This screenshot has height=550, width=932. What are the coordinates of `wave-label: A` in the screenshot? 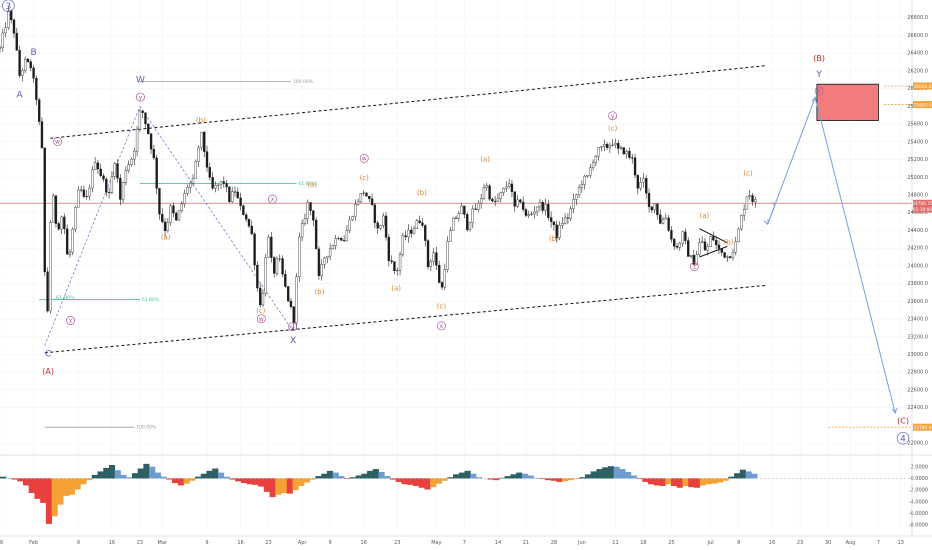 It's located at (19, 95).